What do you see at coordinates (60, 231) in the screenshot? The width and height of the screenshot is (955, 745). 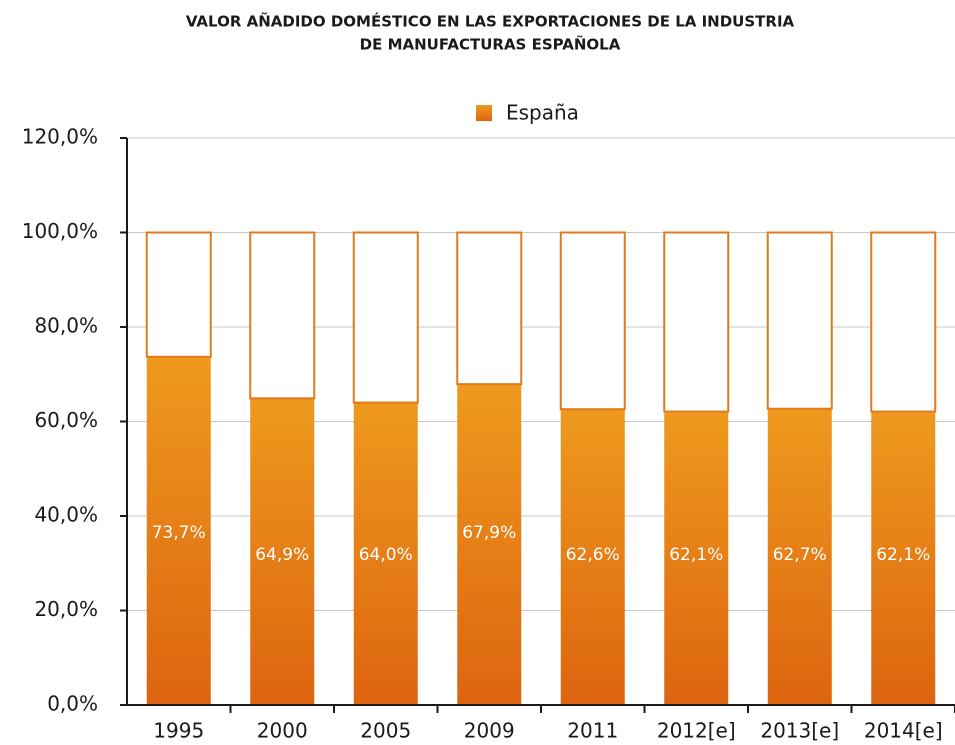 I see `y-tick-label: 100,0%` at bounding box center [60, 231].